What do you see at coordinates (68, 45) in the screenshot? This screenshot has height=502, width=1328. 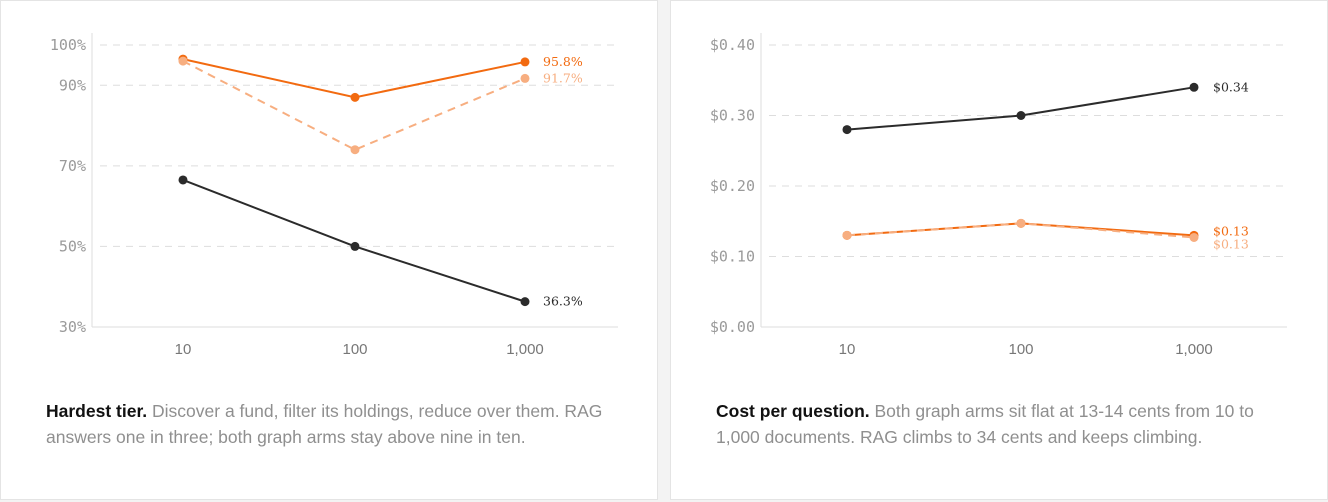 I see `y-tick-label: 100%` at bounding box center [68, 45].